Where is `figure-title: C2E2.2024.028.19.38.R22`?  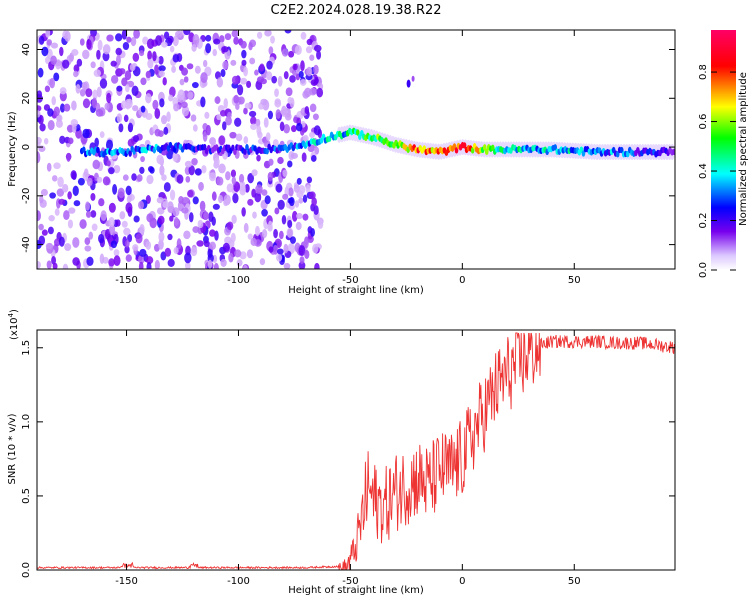
figure-title: C2E2.2024.028.19.38.R22 is located at coordinates (355, 10).